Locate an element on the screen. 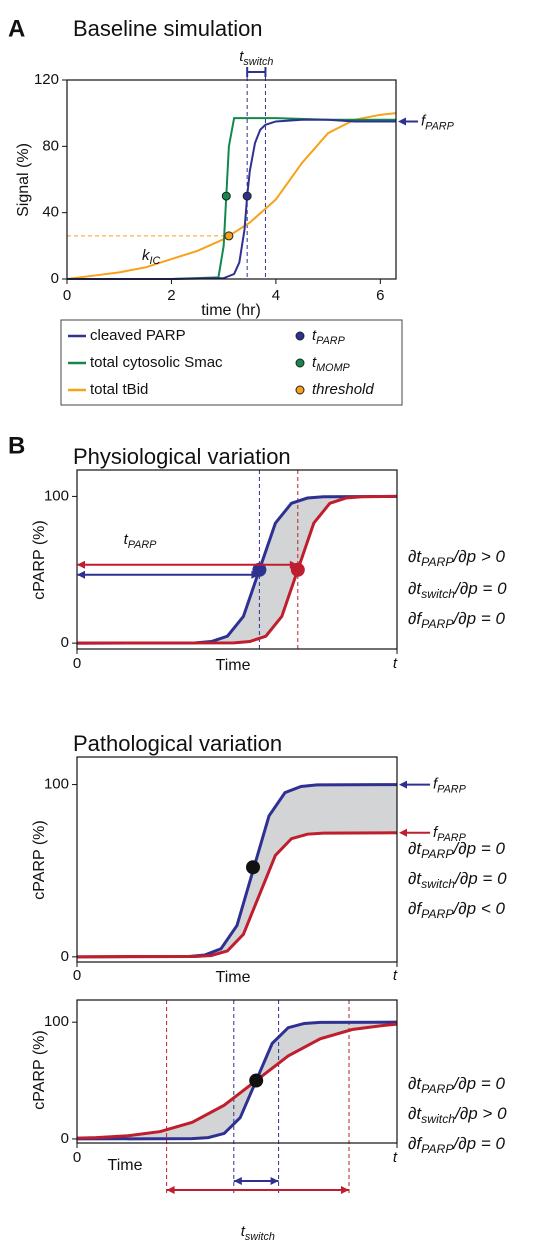  range-label: tswitch is located at coordinates (258, 1233).